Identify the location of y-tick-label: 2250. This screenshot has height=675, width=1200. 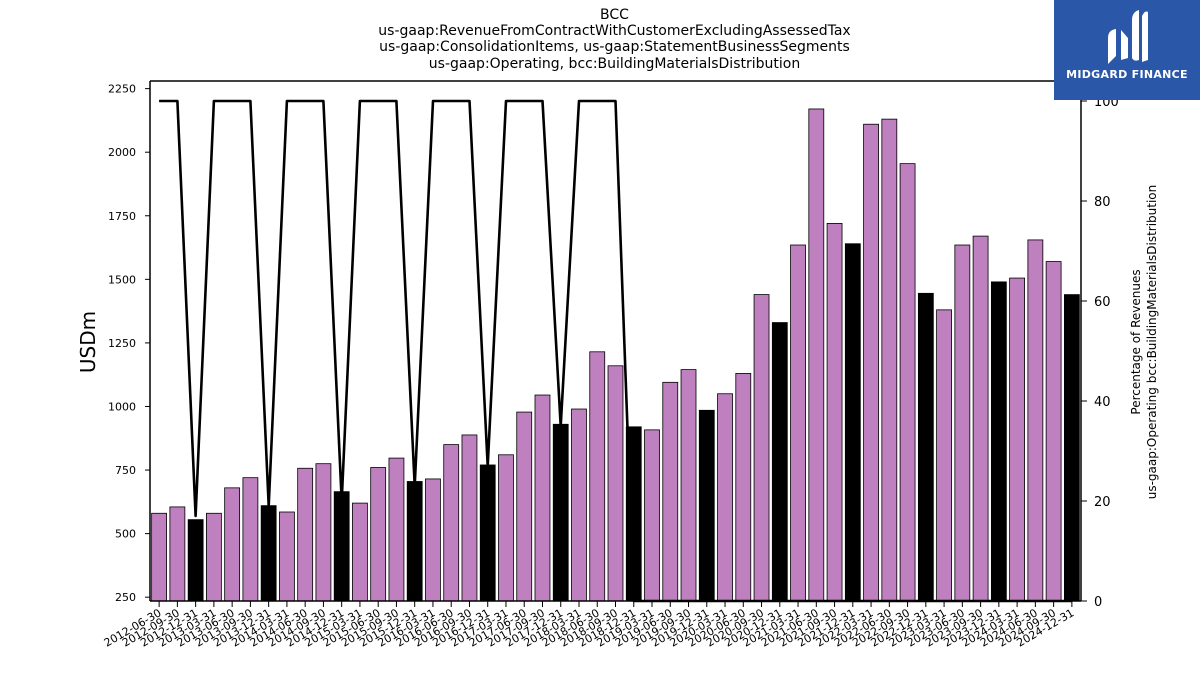
(122, 89).